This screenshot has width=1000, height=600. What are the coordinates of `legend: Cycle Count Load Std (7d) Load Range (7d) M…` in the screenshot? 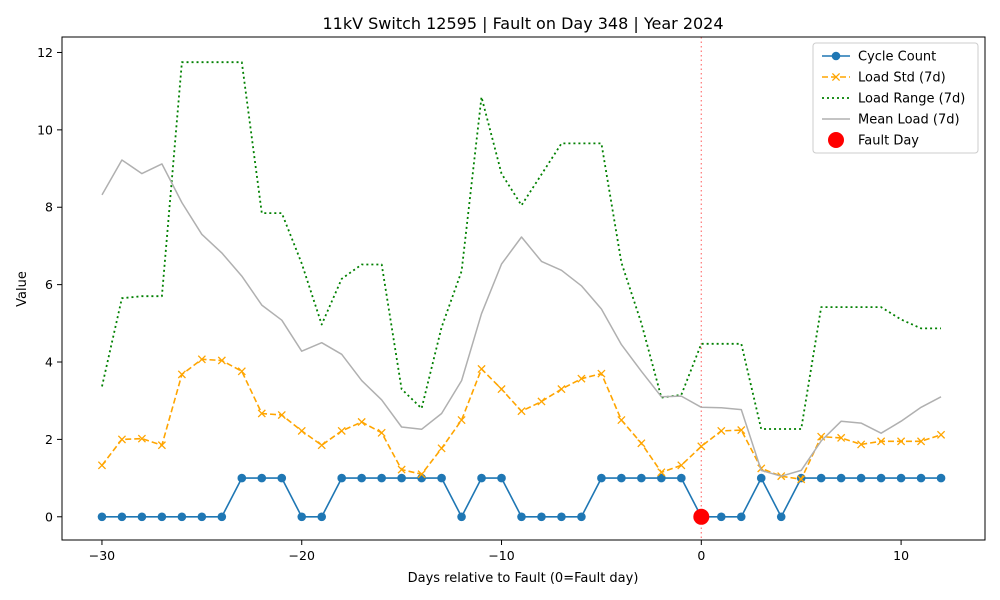 It's located at (895, 98).